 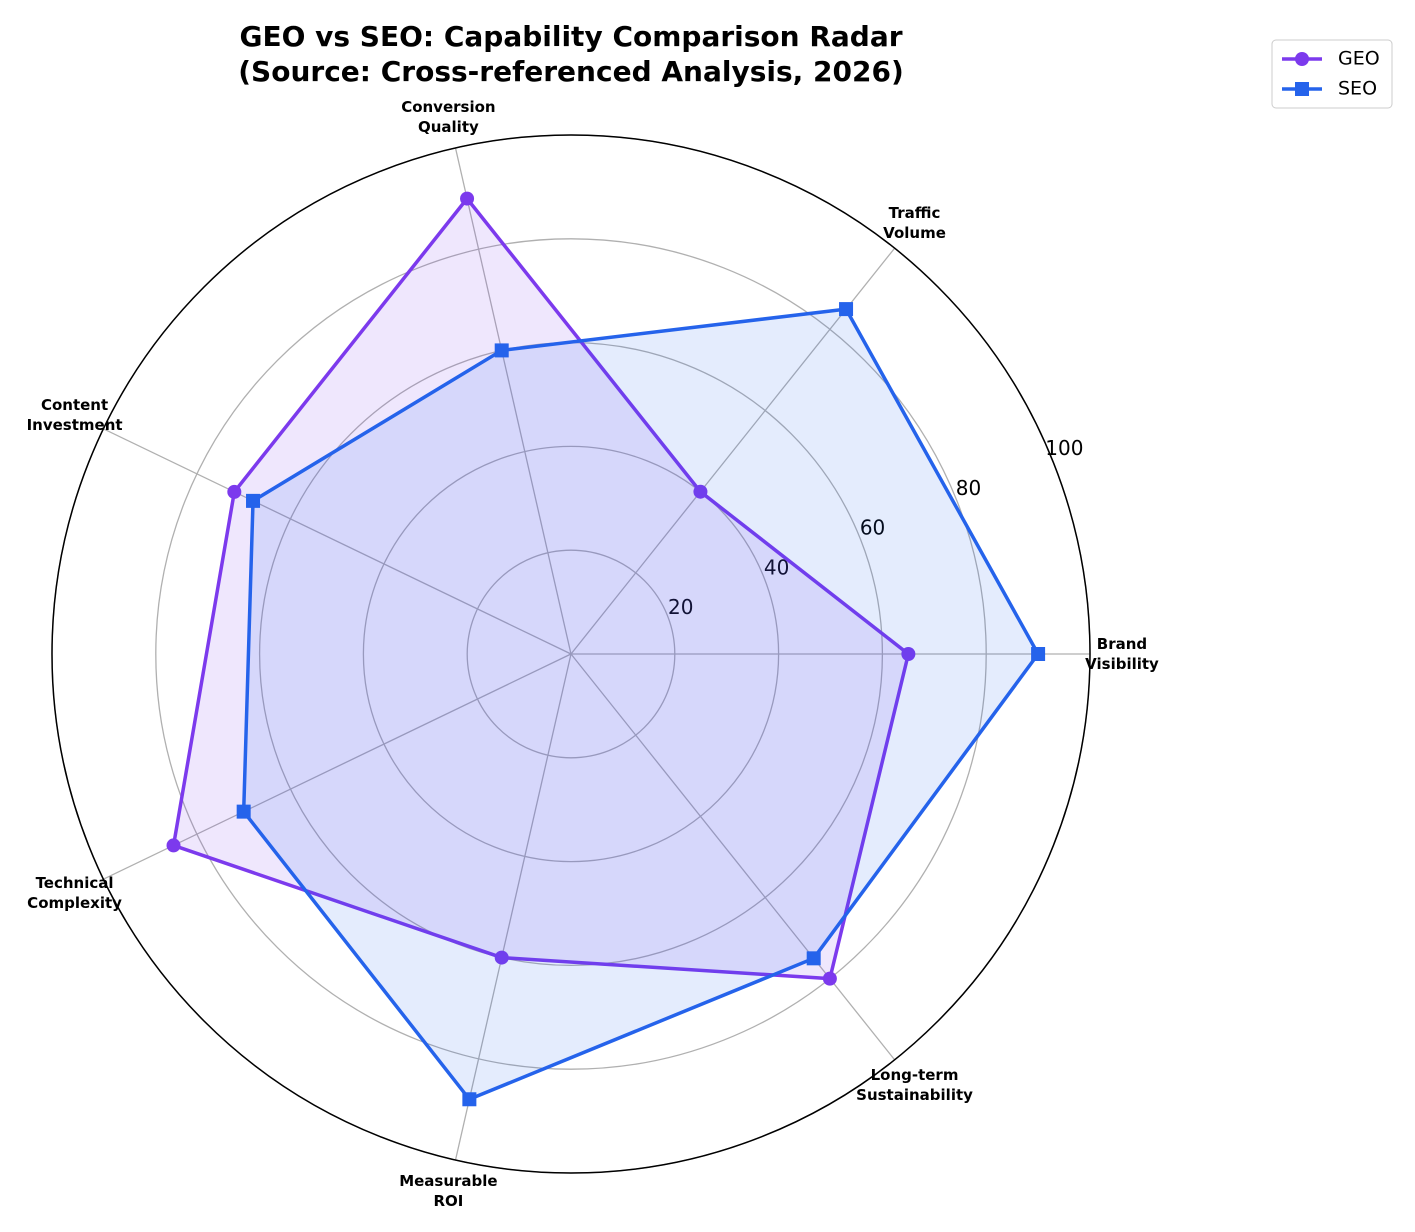 What do you see at coordinates (74, 414) in the screenshot?
I see `category-label: Content Investment` at bounding box center [74, 414].